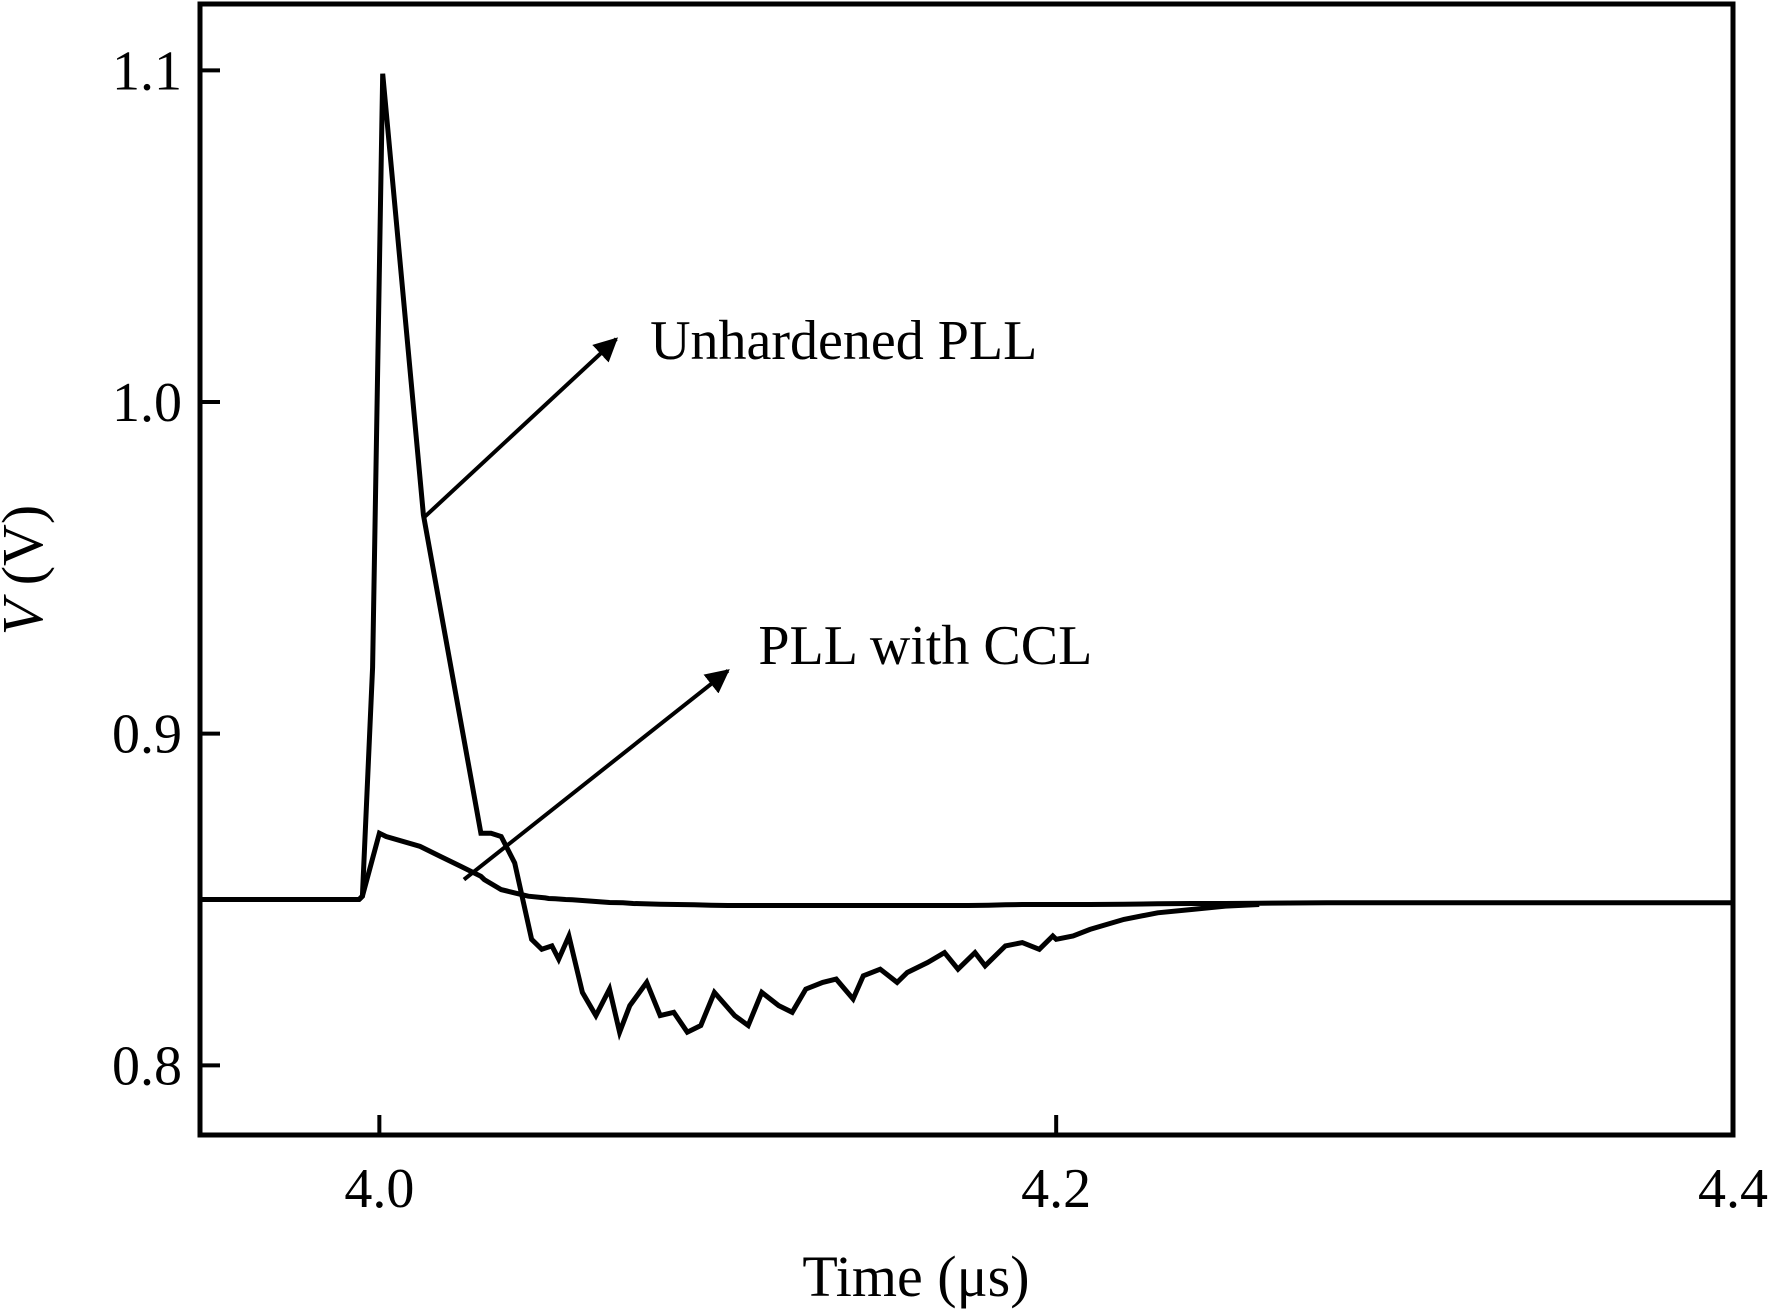 This screenshot has width=1777, height=1311. What do you see at coordinates (379, 1189) in the screenshot?
I see `x-tick-label: 4.0` at bounding box center [379, 1189].